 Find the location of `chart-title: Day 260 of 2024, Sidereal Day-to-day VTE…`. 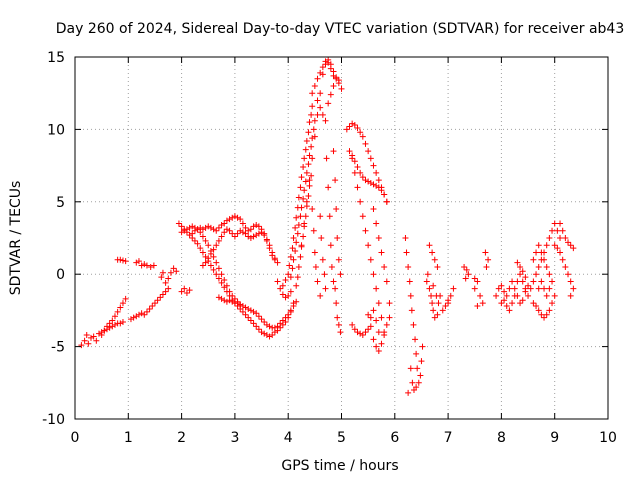

chart-title: Day 260 of 2024, Sidereal Day-to-day VTE… is located at coordinates (340, 29).